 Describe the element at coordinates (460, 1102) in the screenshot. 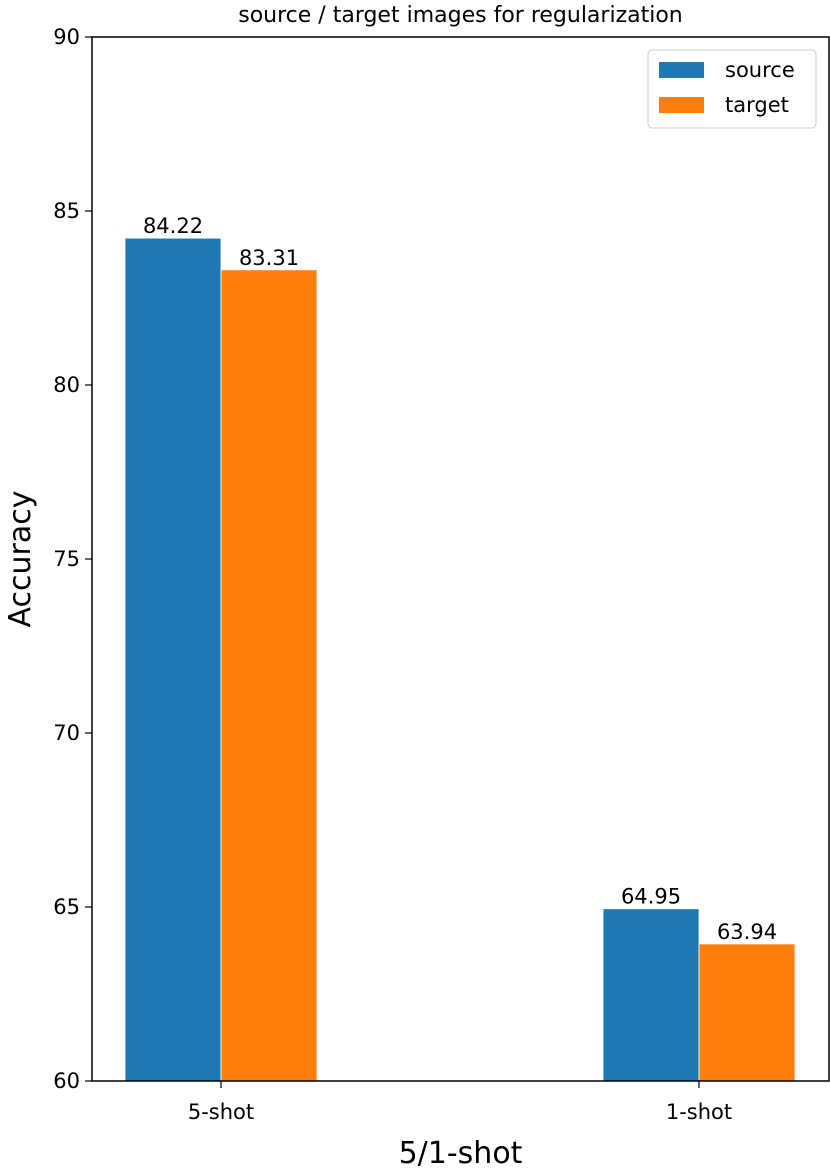

I see `x-axis-ticks: 5-shot 1-shot` at that location.